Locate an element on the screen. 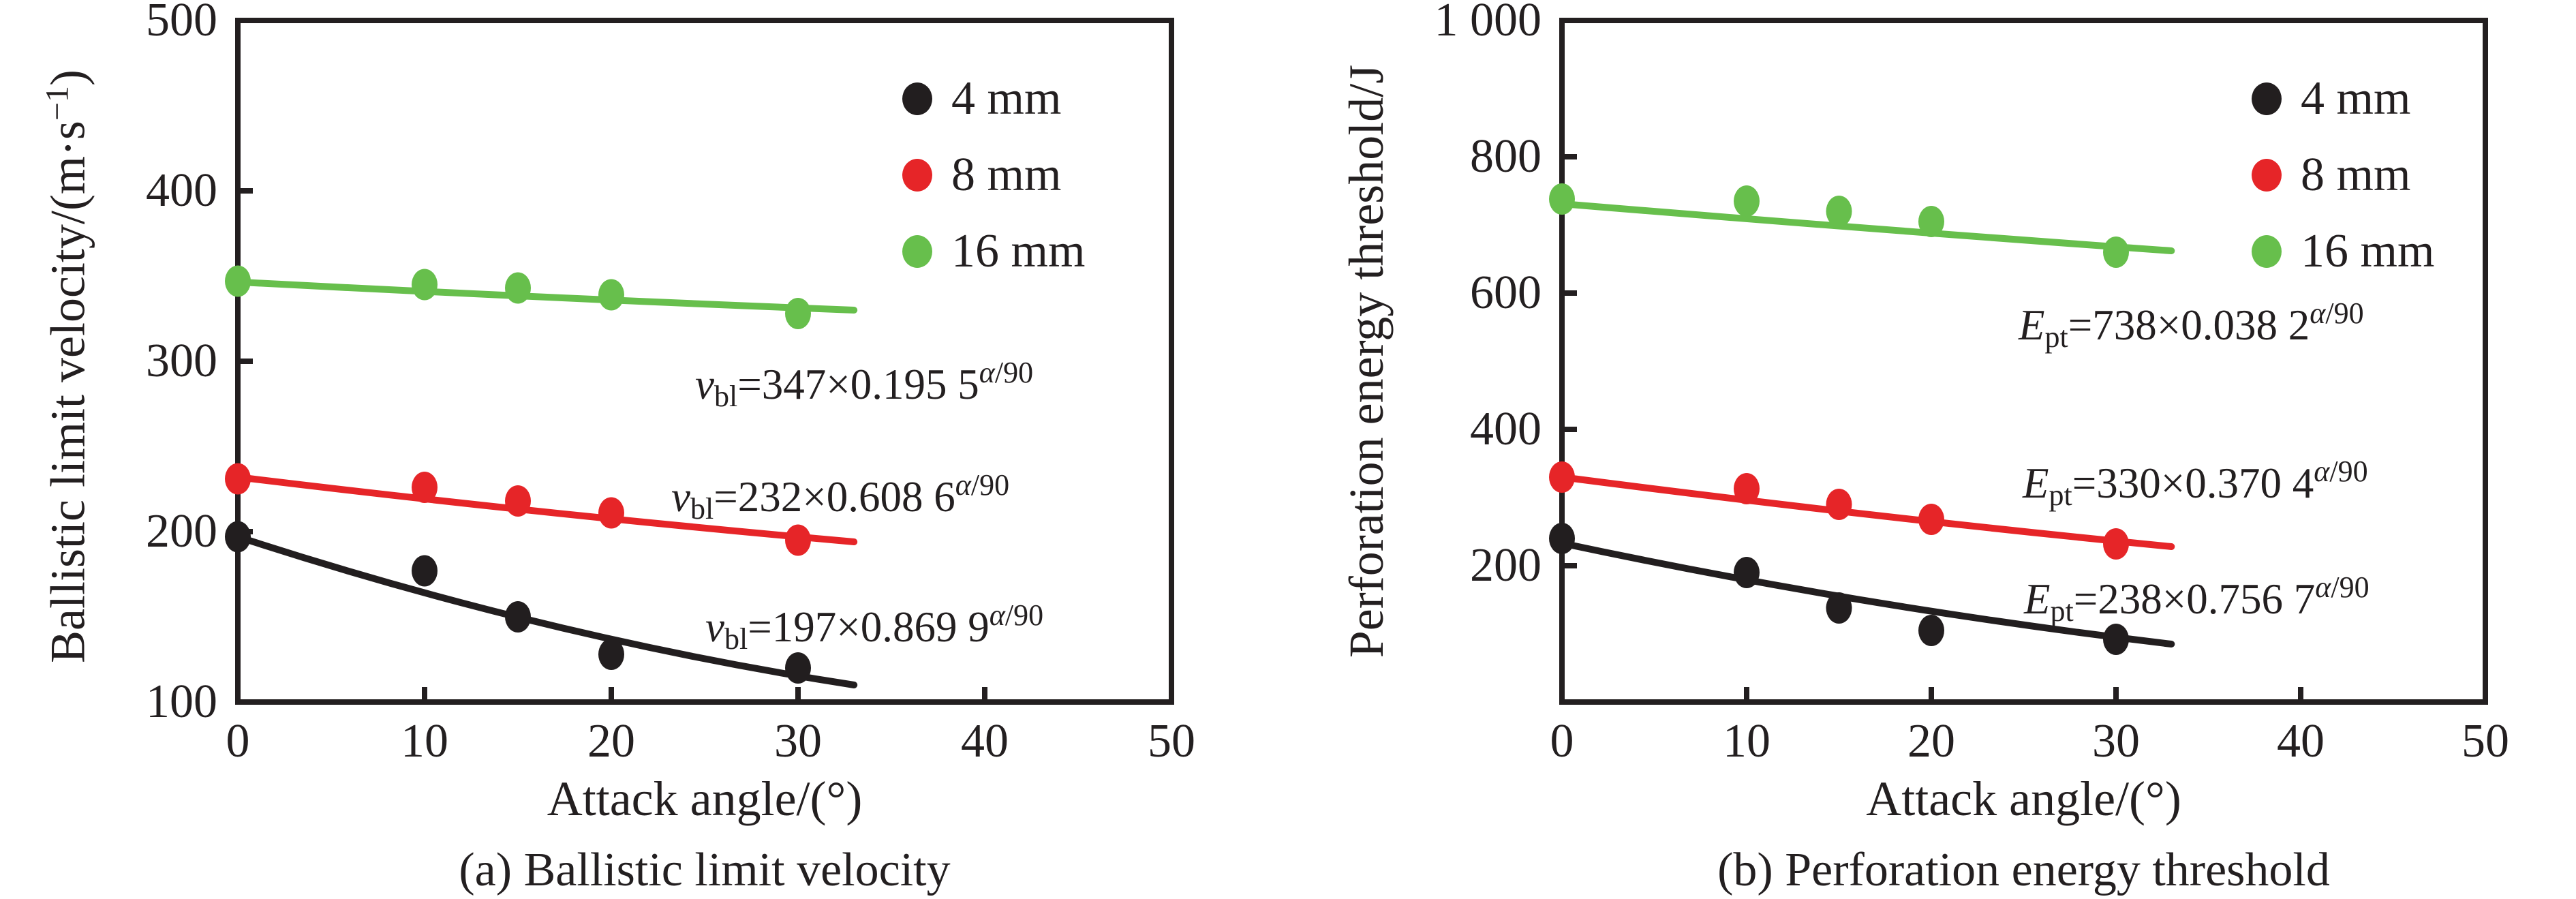  text-run: Perforation energy threshold/J is located at coordinates (1366, 361).